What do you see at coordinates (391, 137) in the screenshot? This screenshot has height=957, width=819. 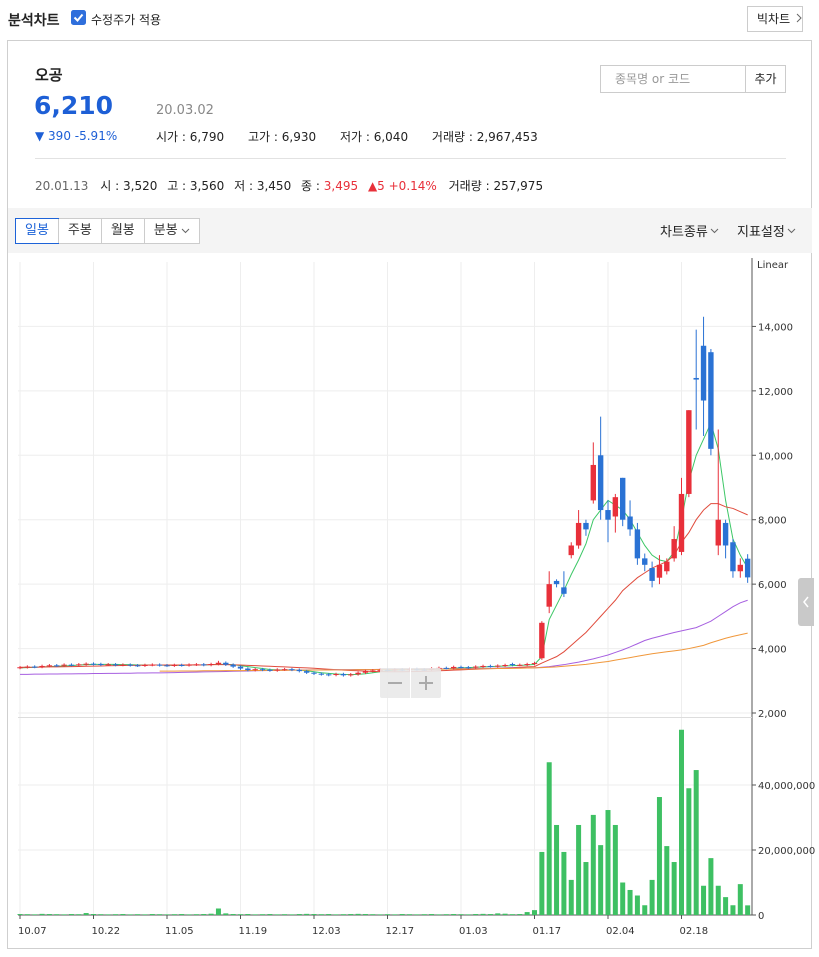 I see `stat-value: 6,040` at bounding box center [391, 137].